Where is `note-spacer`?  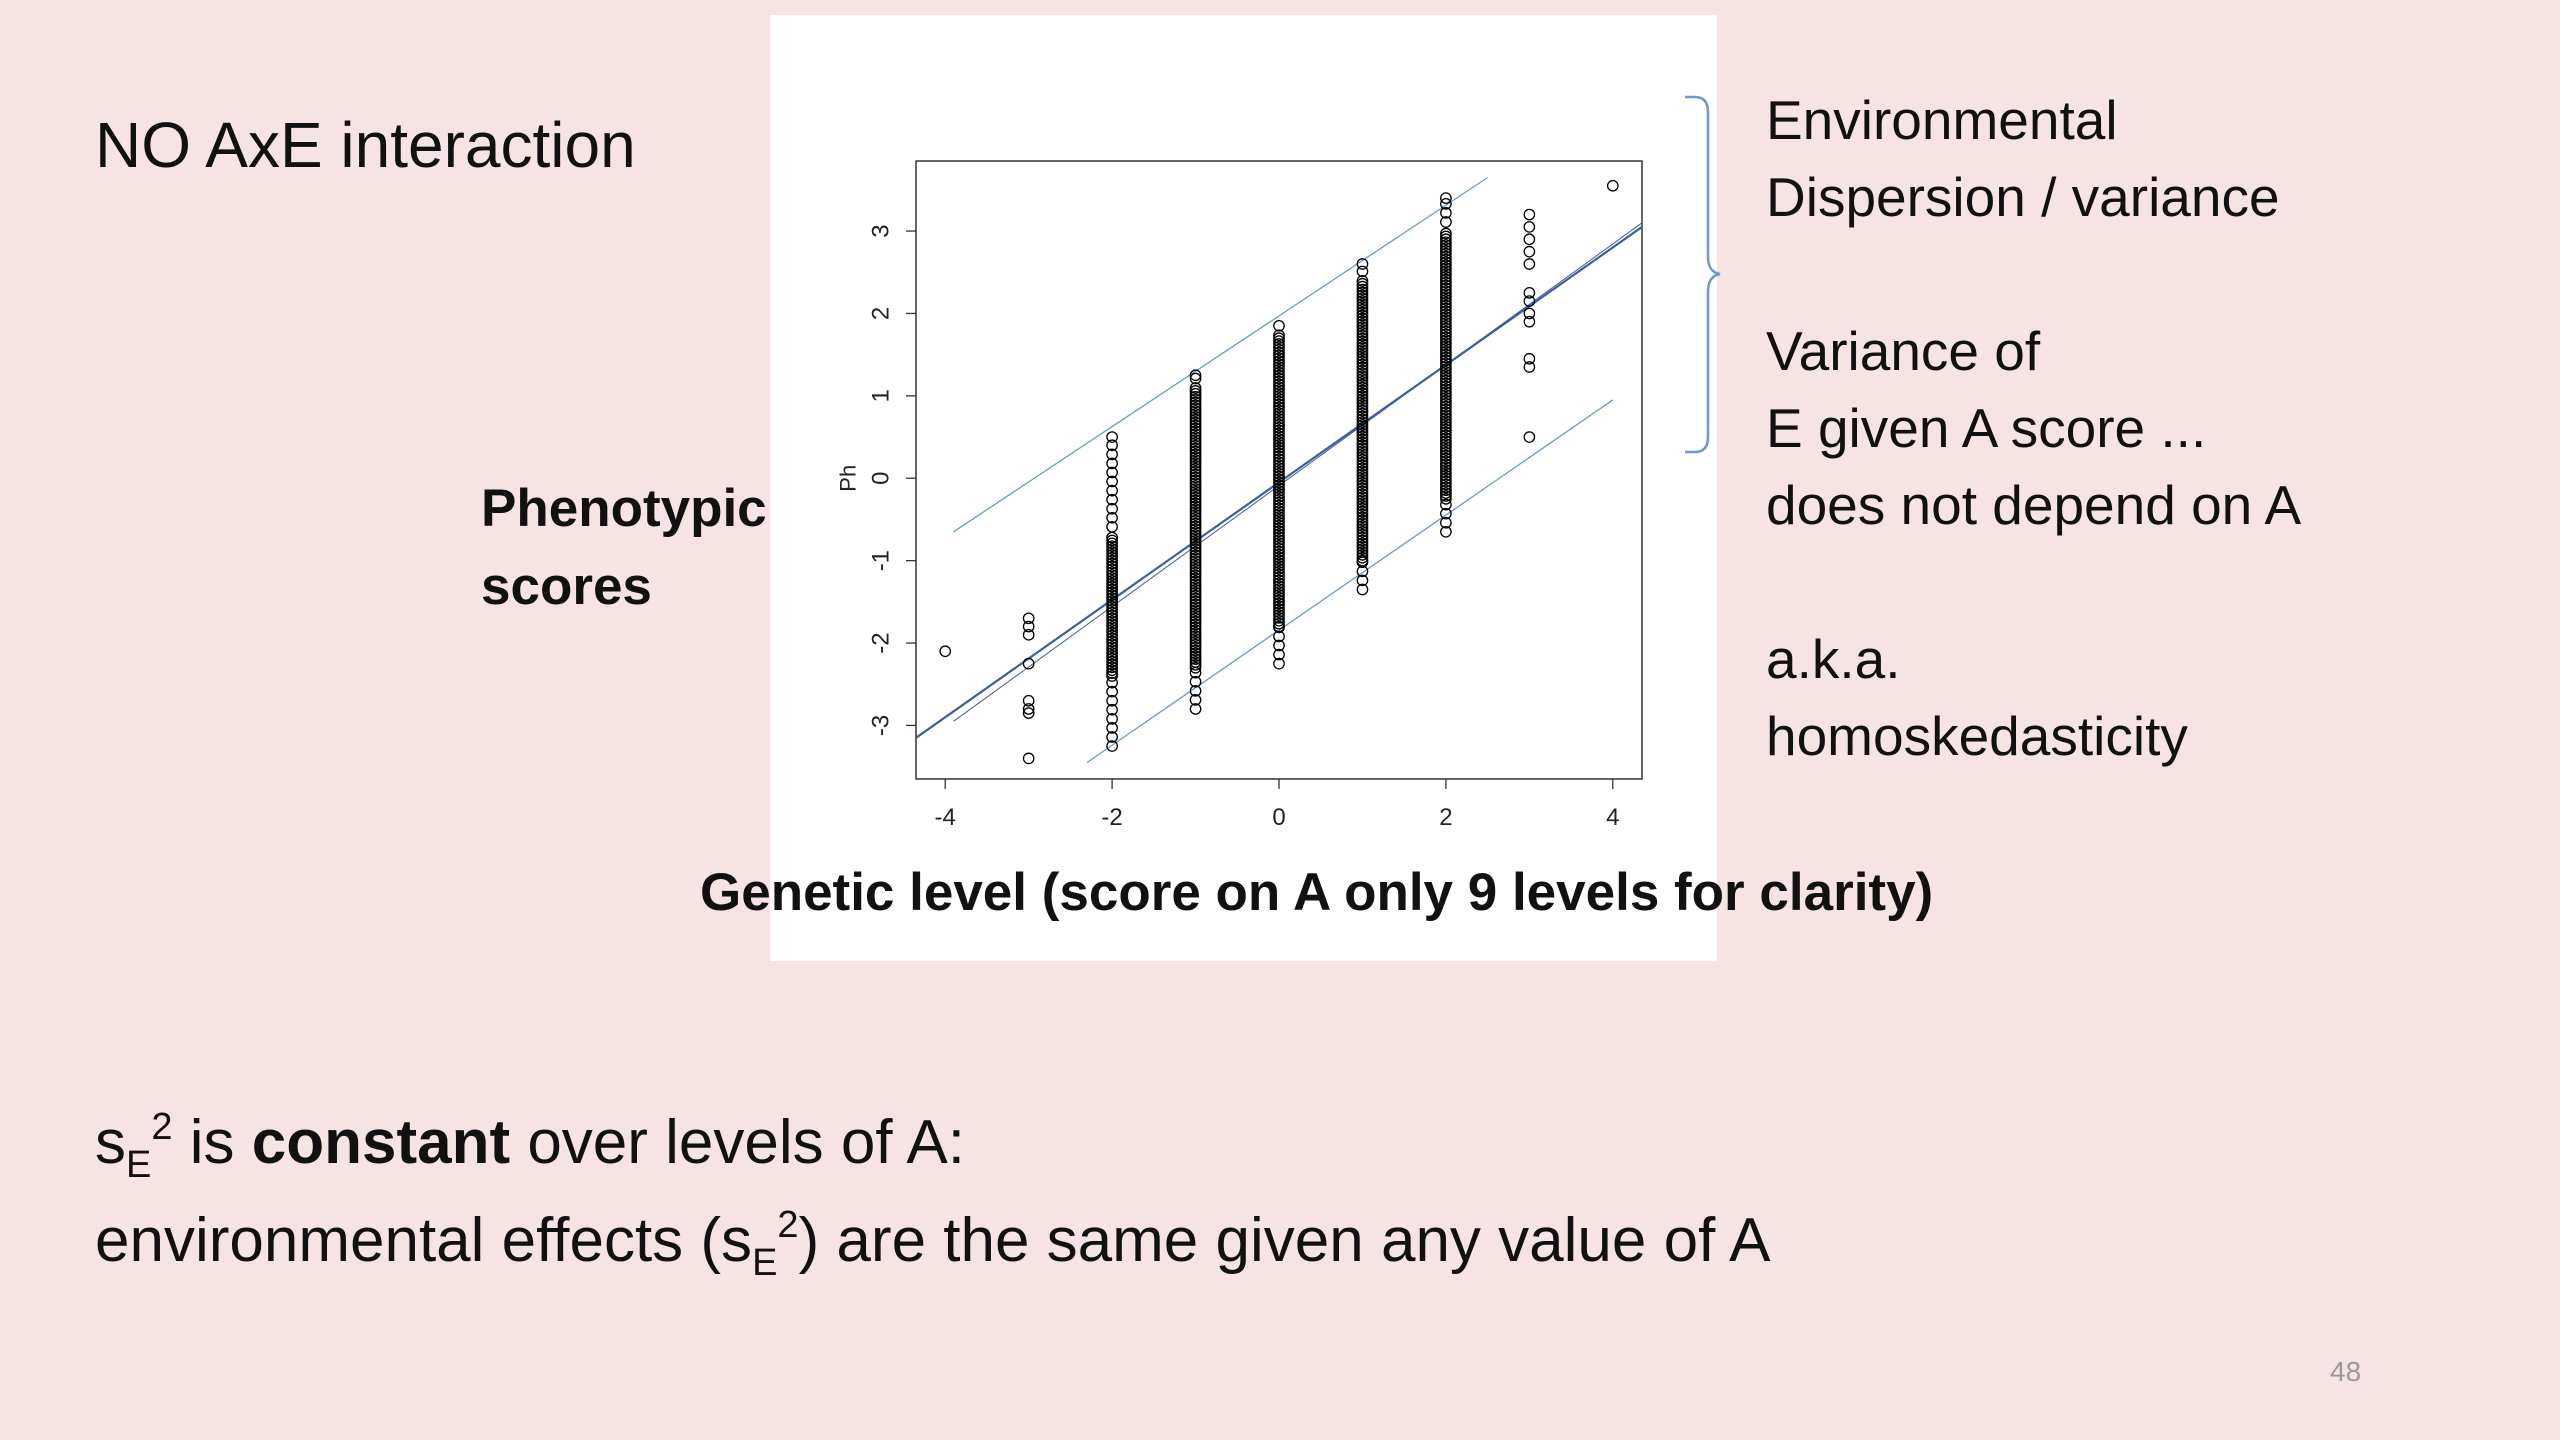
note-spacer is located at coordinates (2033, 274).